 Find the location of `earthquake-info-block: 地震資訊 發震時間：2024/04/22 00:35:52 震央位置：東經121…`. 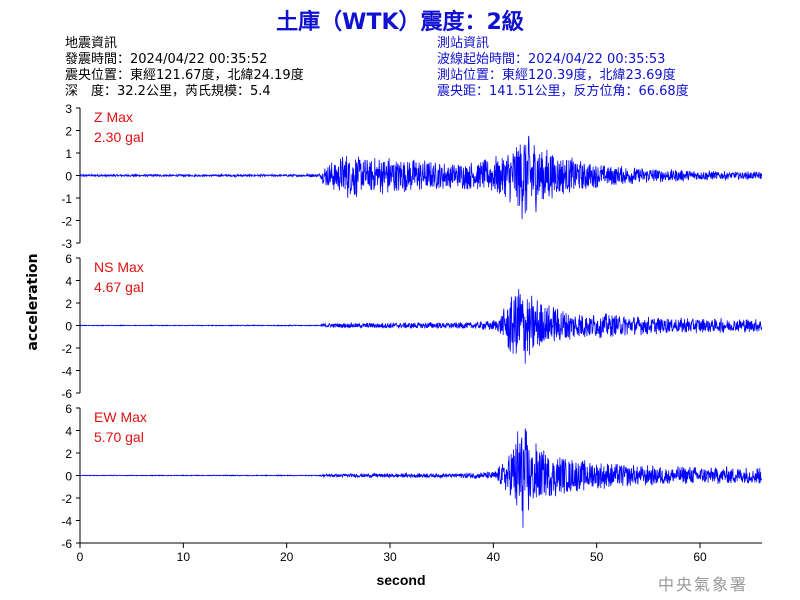

earthquake-info-block: 地震資訊 發震時間：2024/04/22 00:35:52 震央位置：東經121… is located at coordinates (184, 68).